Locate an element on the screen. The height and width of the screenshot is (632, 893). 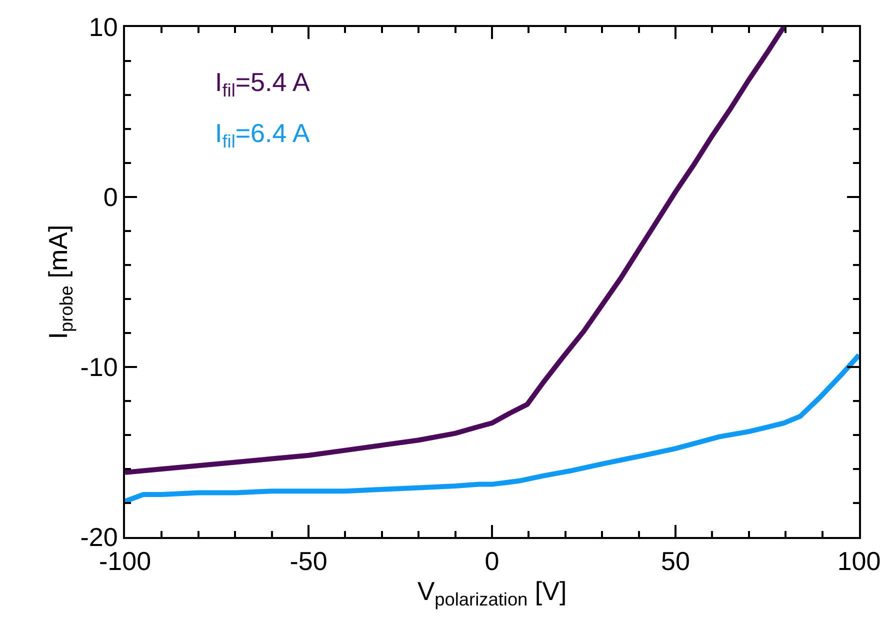
x-tick-label: 100 is located at coordinates (859, 561).